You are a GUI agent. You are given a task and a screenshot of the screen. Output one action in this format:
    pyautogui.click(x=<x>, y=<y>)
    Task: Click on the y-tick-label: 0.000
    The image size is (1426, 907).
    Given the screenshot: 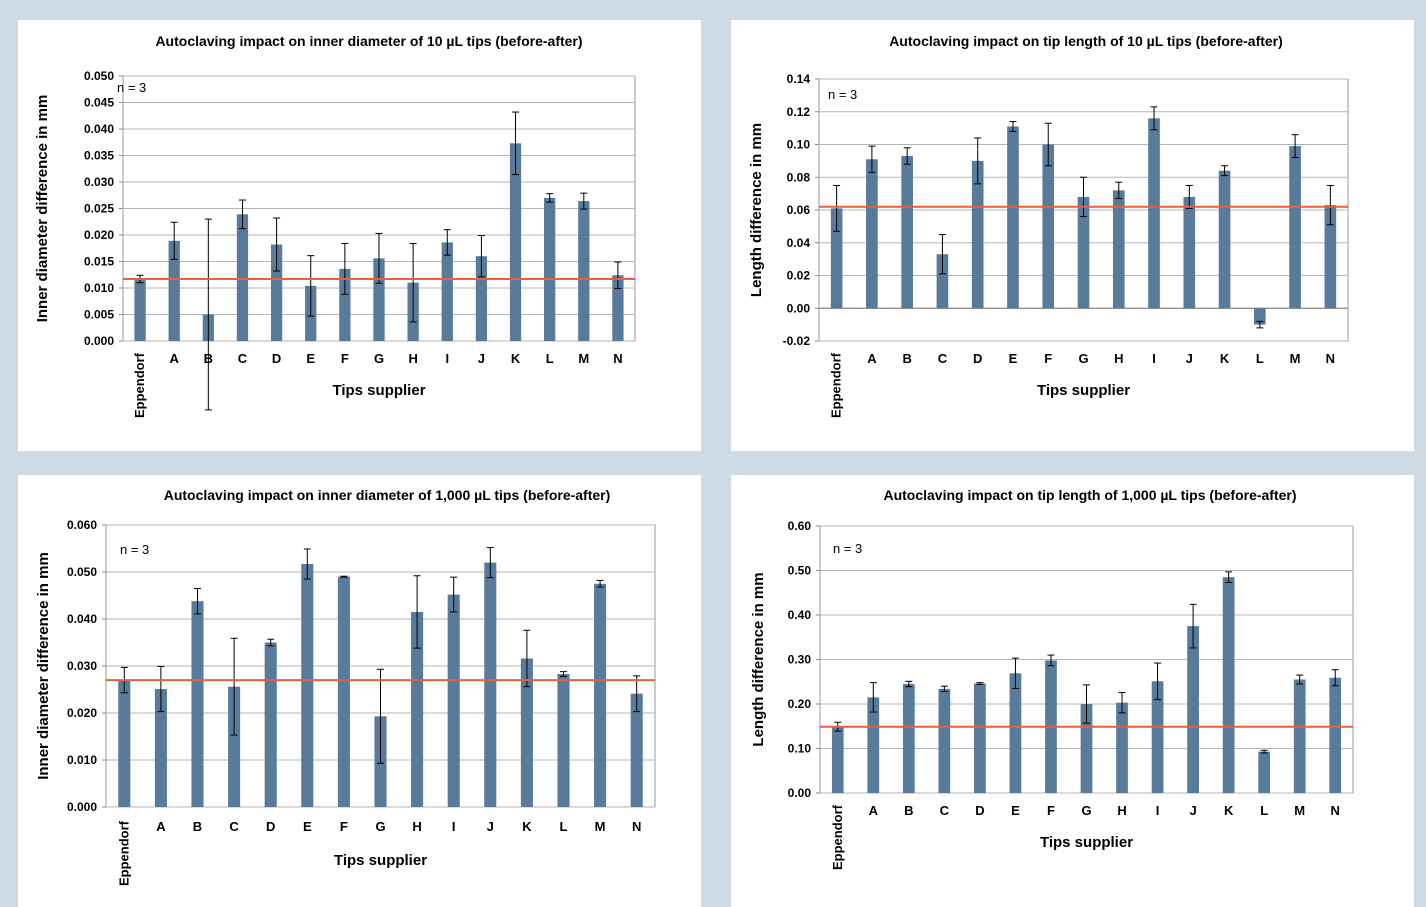 What is the action you would take?
    pyautogui.click(x=99, y=341)
    